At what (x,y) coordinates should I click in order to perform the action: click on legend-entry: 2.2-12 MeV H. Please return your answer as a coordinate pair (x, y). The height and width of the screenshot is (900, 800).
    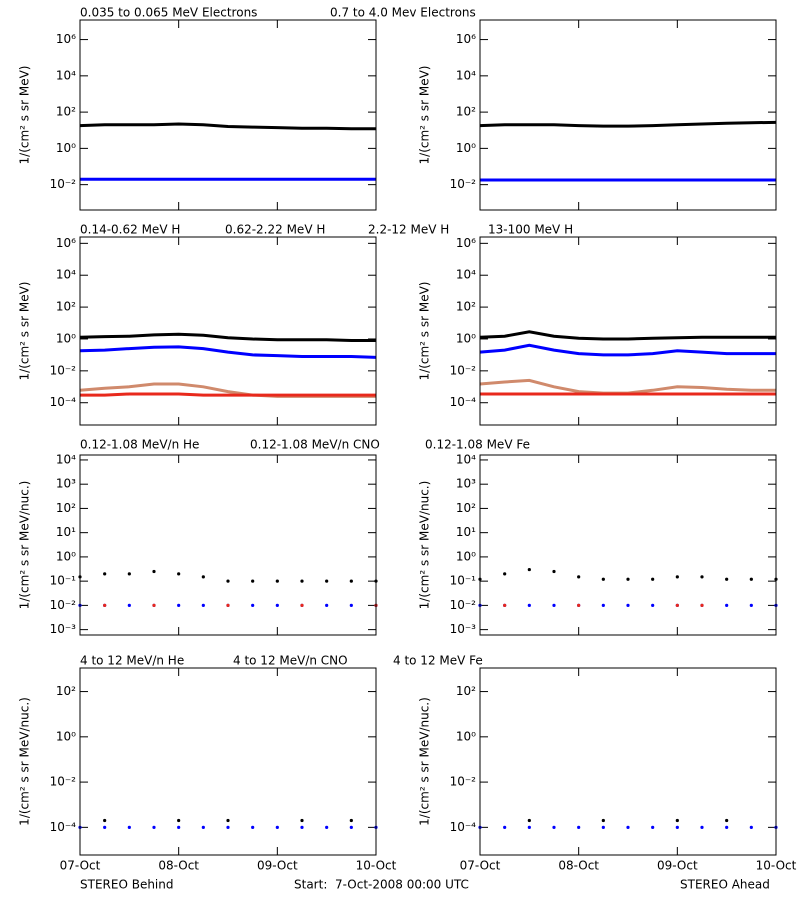
    Looking at the image, I should click on (408, 230).